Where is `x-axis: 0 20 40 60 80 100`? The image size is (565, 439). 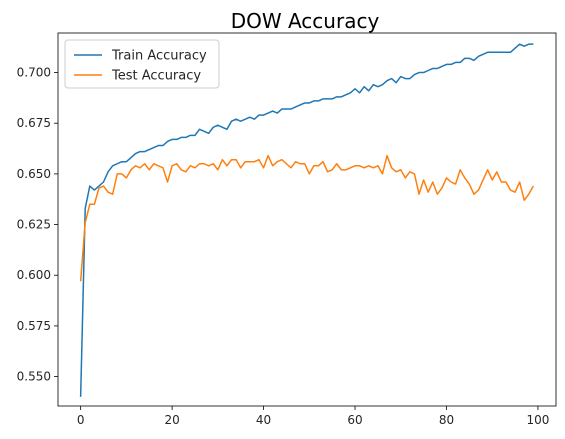 x-axis: 0 20 40 60 80 100 is located at coordinates (313, 416).